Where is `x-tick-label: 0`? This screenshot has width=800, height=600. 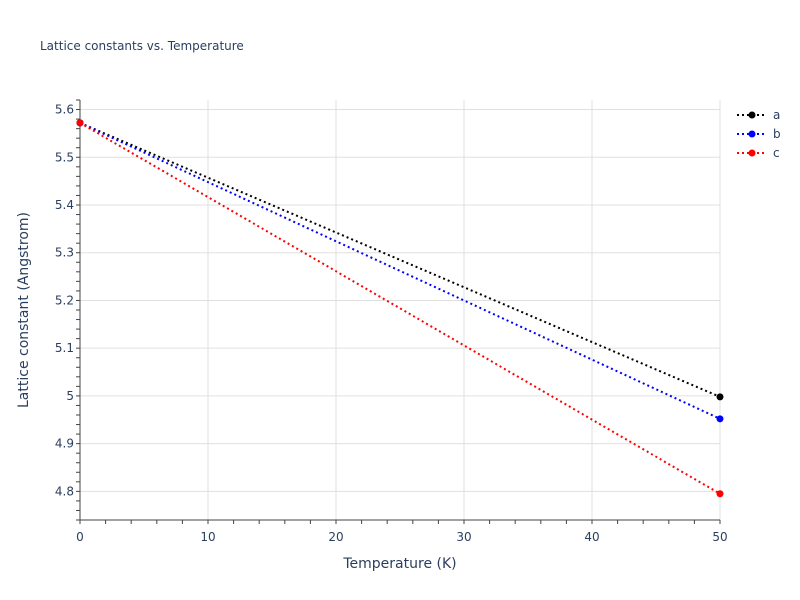
x-tick-label: 0 is located at coordinates (80, 537).